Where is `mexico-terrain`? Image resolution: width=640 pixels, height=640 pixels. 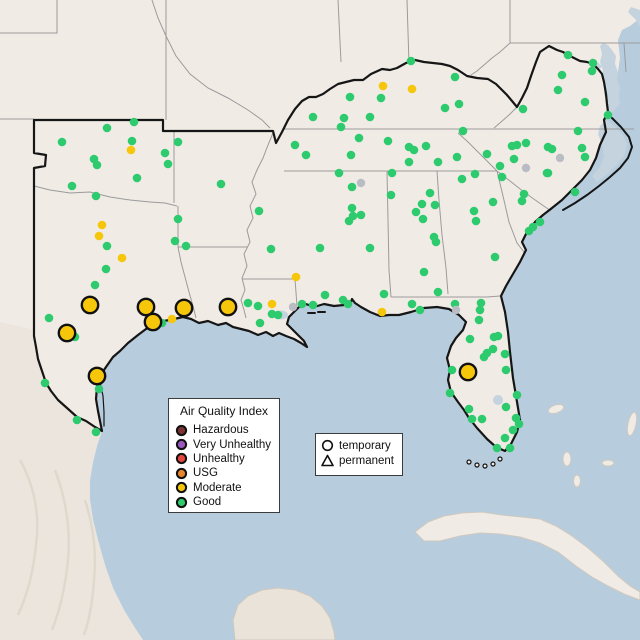
mexico-terrain is located at coordinates (71, 481).